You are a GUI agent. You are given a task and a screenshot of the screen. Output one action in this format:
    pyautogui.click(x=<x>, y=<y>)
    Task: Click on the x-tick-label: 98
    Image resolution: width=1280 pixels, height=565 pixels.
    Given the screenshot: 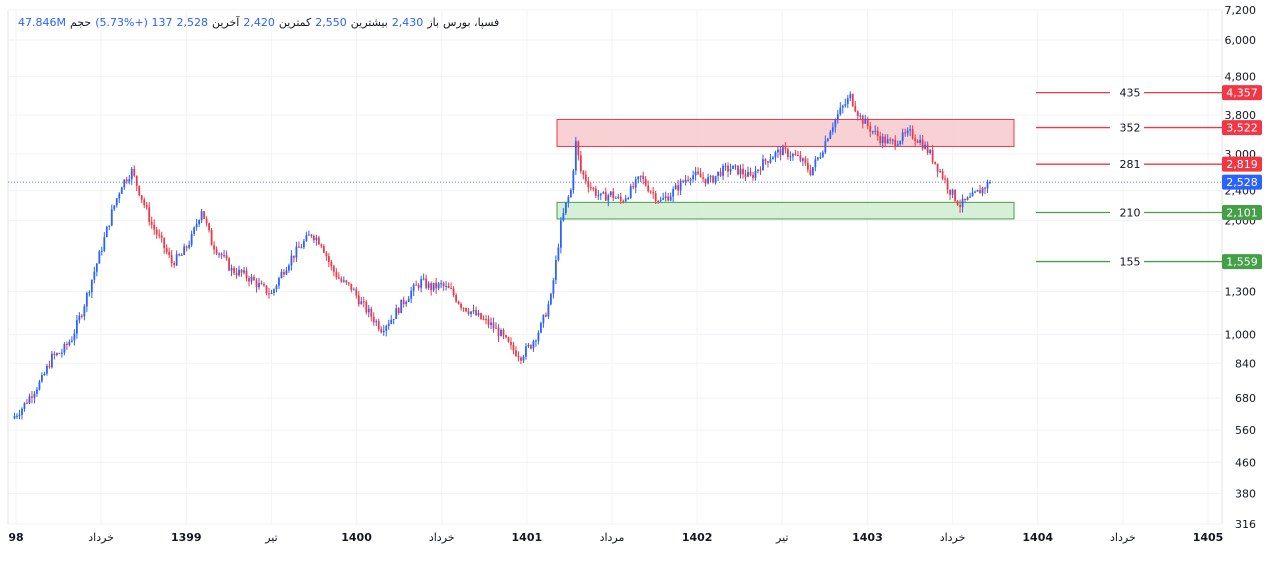 What is the action you would take?
    pyautogui.click(x=15, y=537)
    